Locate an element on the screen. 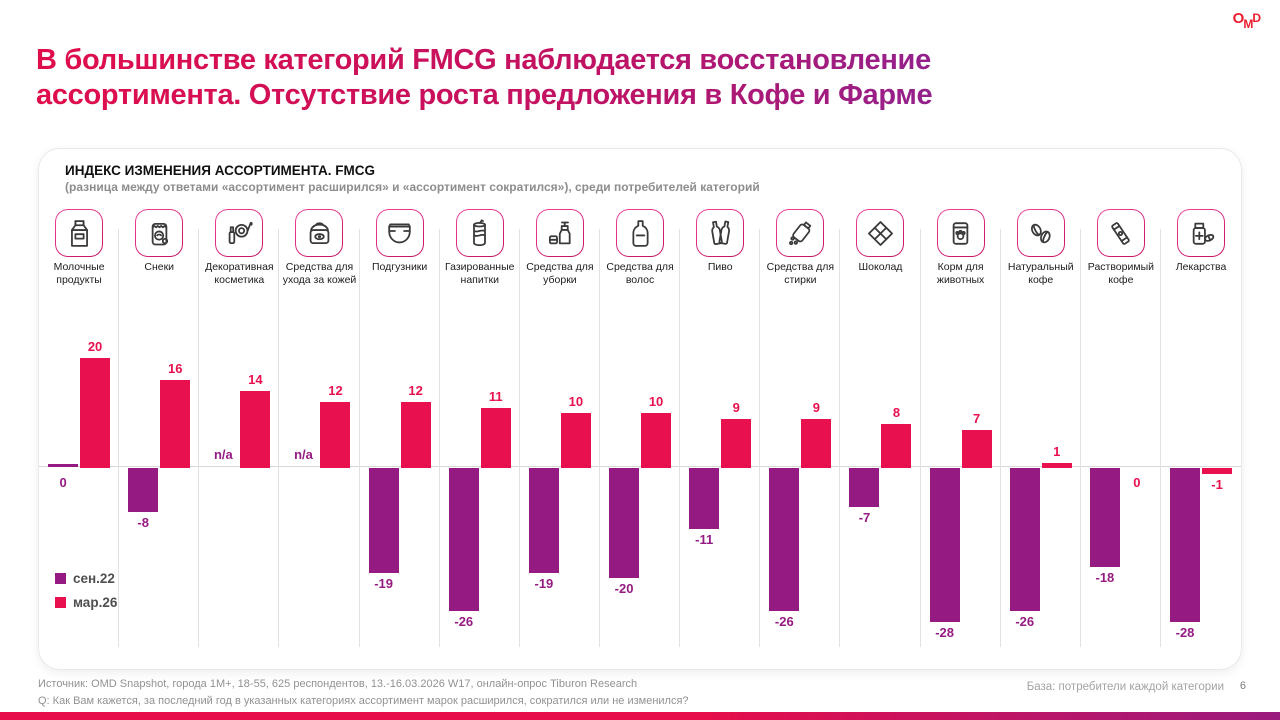 This screenshot has width=1280, height=720. legend-item-sep22: сен.22 is located at coordinates (86, 578).